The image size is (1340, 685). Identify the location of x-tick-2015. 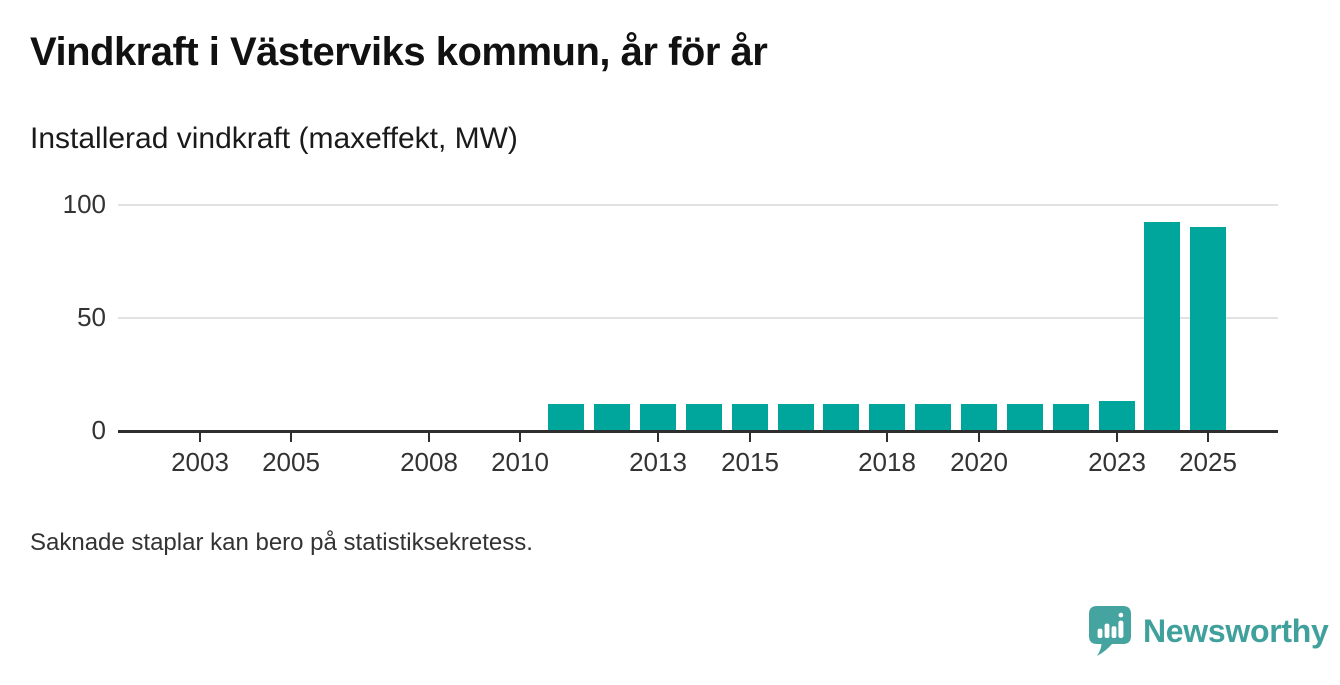
(750, 437).